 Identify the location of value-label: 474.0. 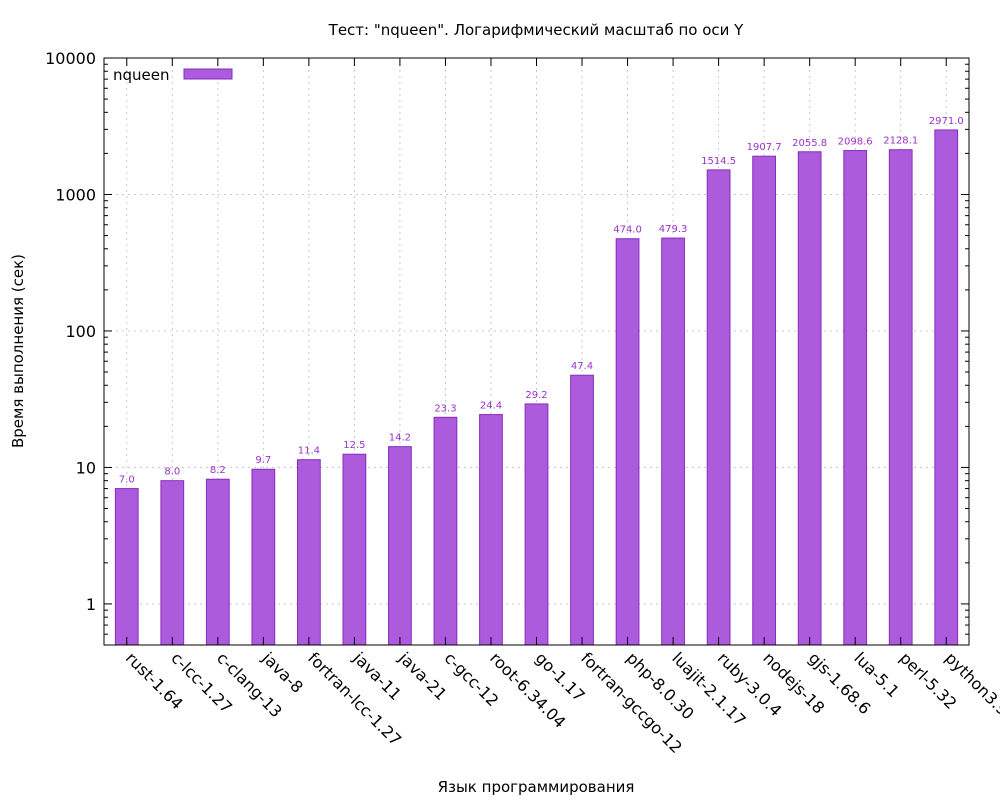
(627, 230).